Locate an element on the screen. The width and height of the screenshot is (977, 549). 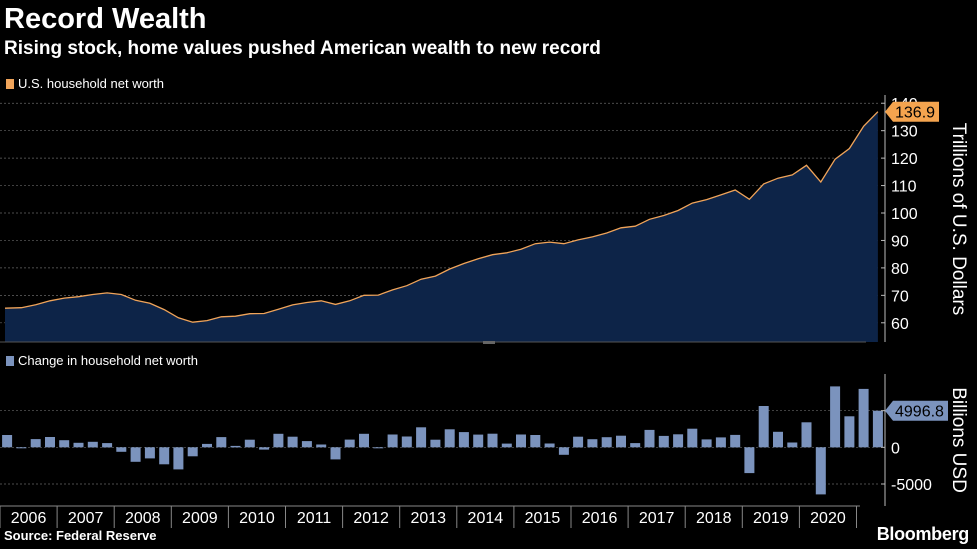
top-y-ticks: 60708090100110120130140 is located at coordinates (899, 218).